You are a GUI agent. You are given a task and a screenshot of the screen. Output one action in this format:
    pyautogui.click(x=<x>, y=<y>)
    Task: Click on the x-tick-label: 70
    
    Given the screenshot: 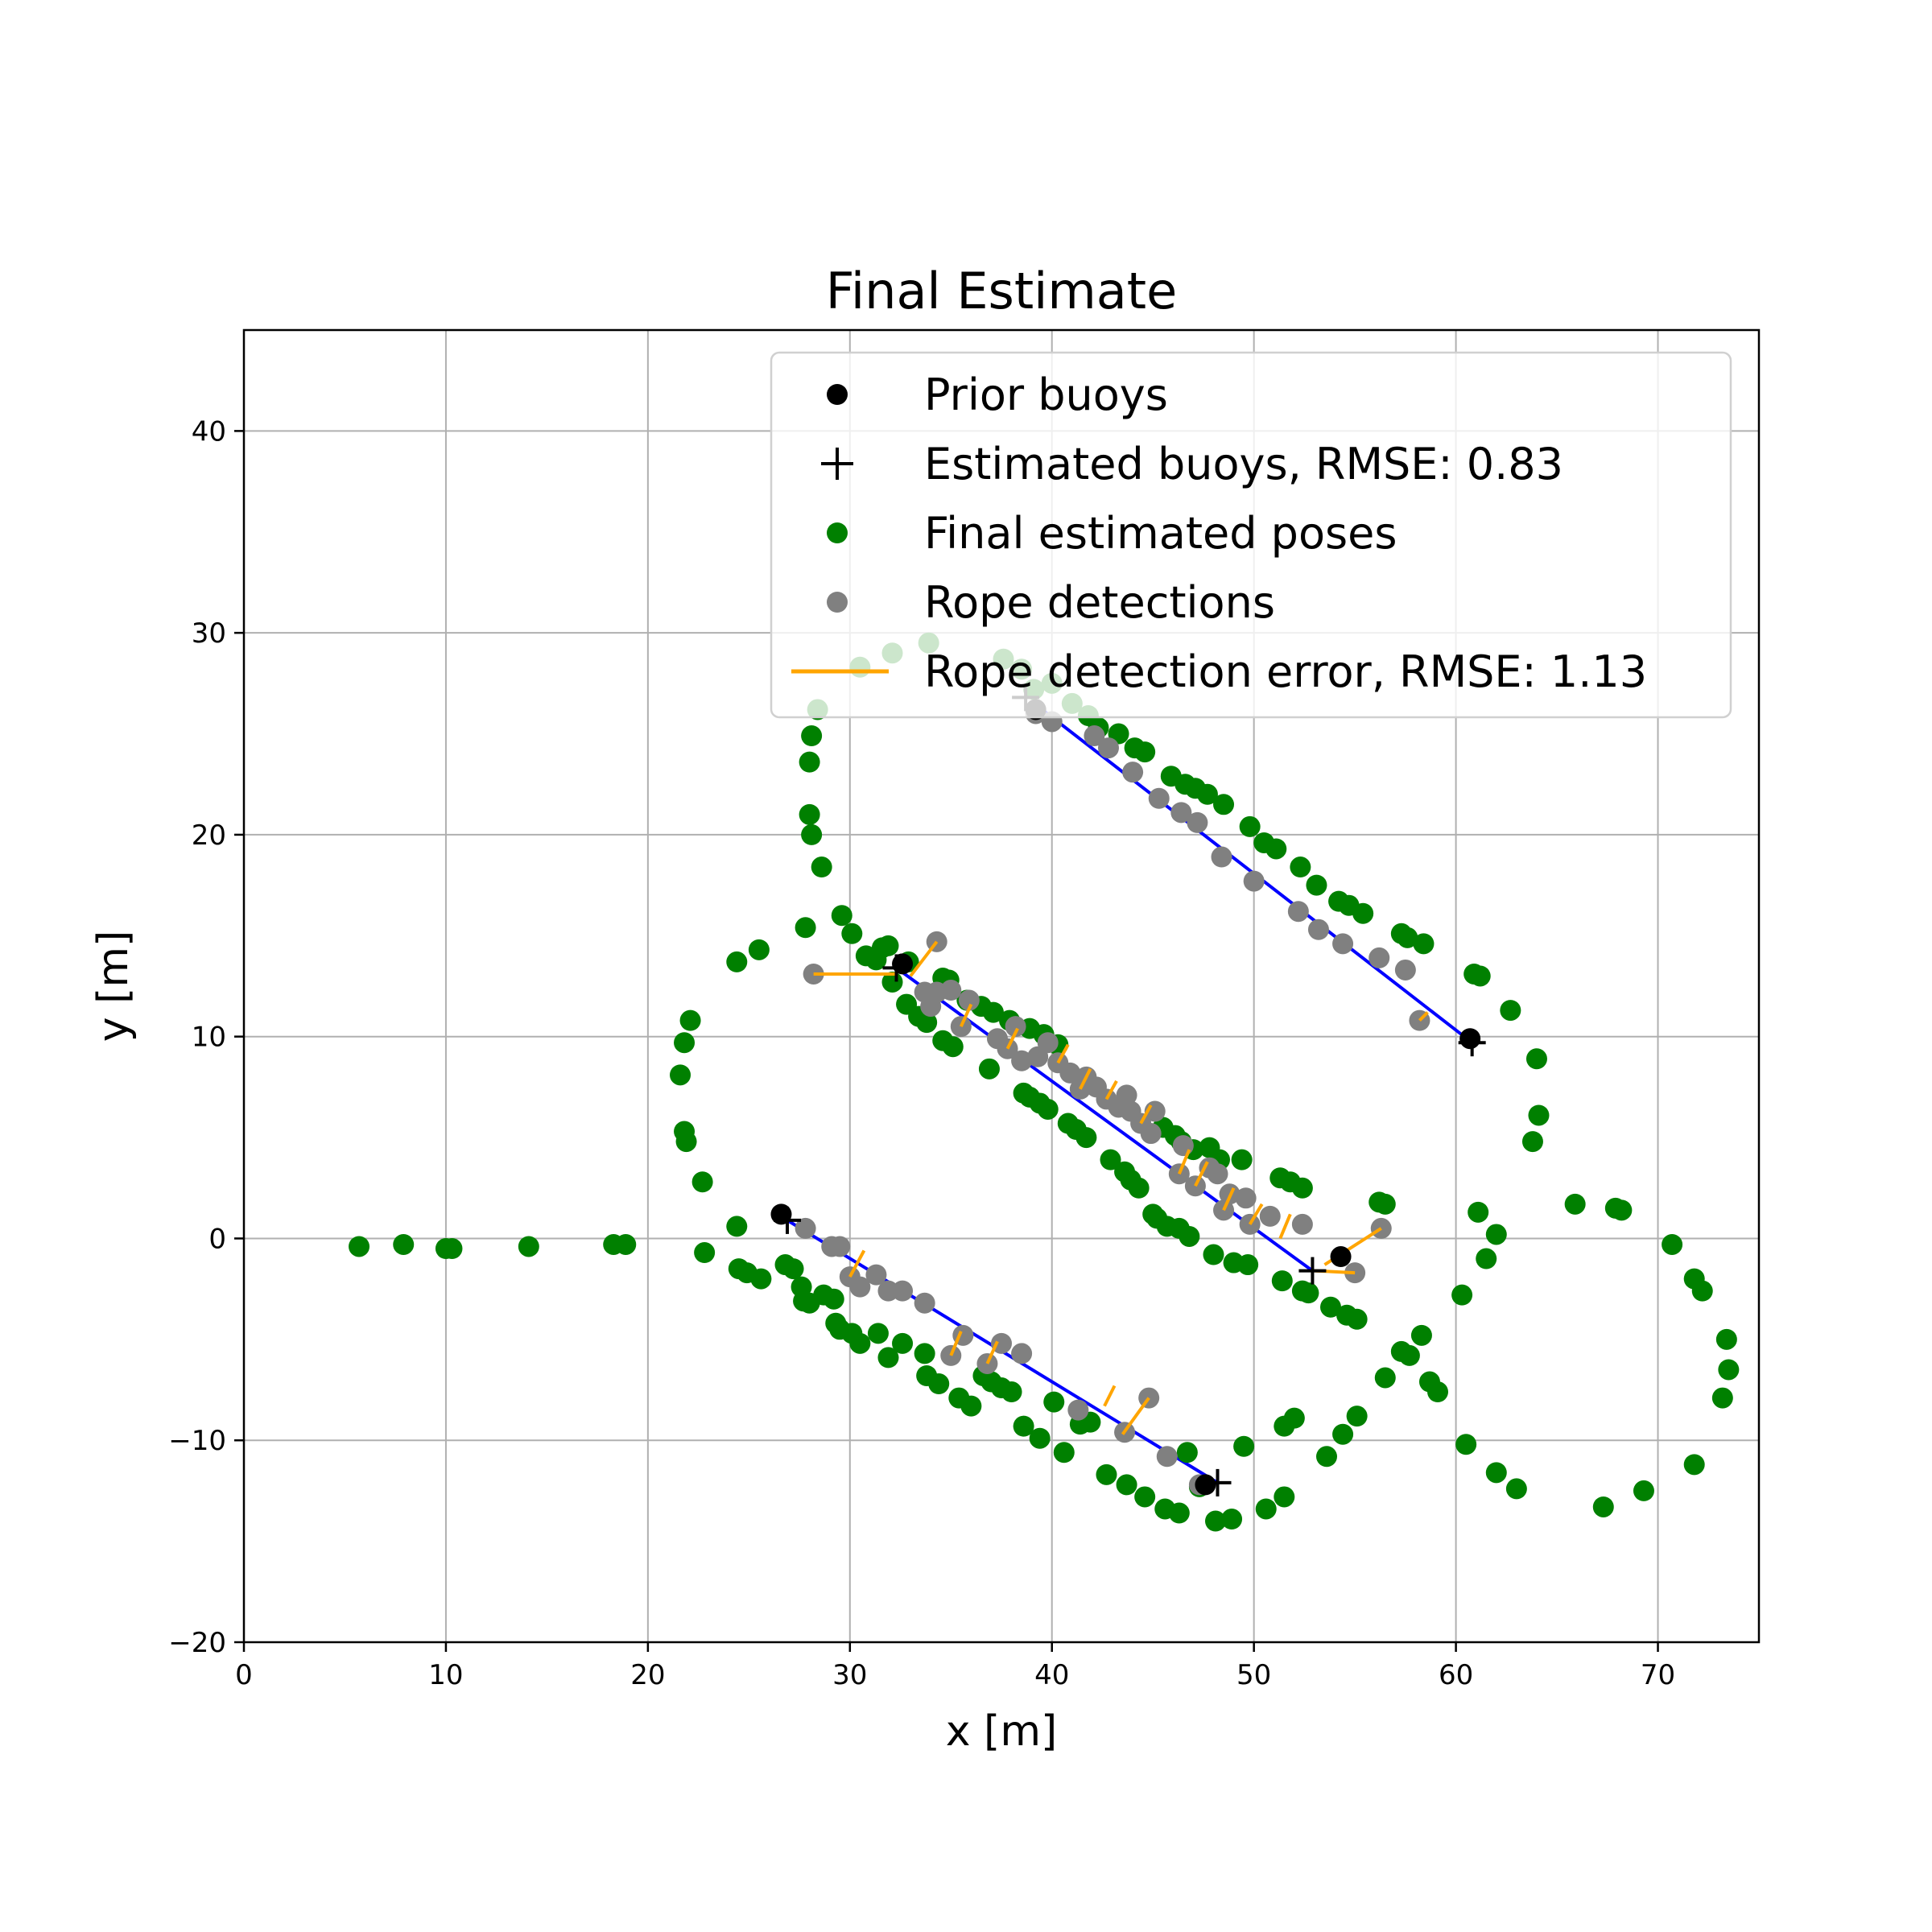 What is the action you would take?
    pyautogui.click(x=1658, y=1675)
    